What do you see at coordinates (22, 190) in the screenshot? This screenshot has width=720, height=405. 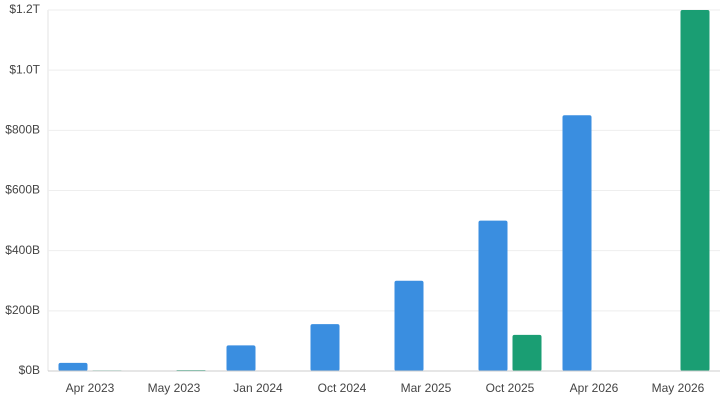 I see `y-tick-label: $600B` at bounding box center [22, 190].